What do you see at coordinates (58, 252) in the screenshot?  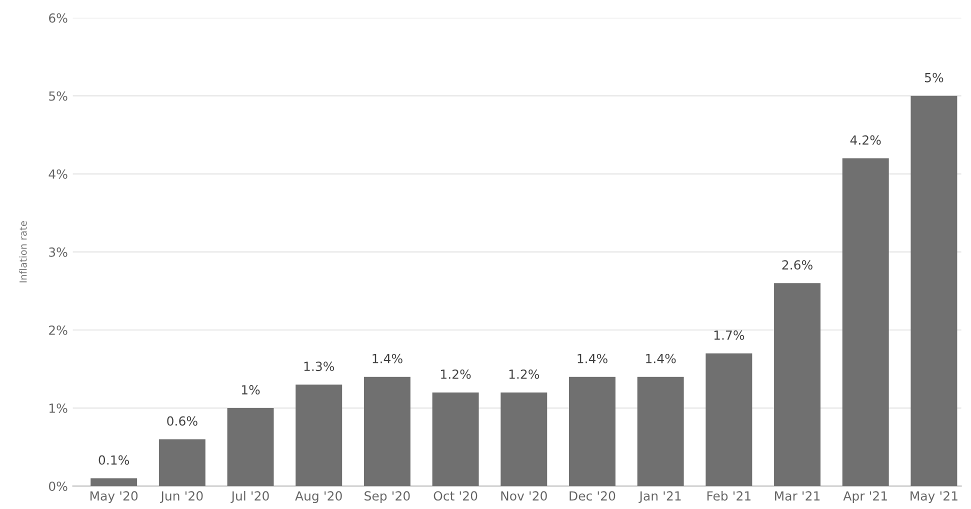 I see `y-tick-label: 3%` at bounding box center [58, 252].